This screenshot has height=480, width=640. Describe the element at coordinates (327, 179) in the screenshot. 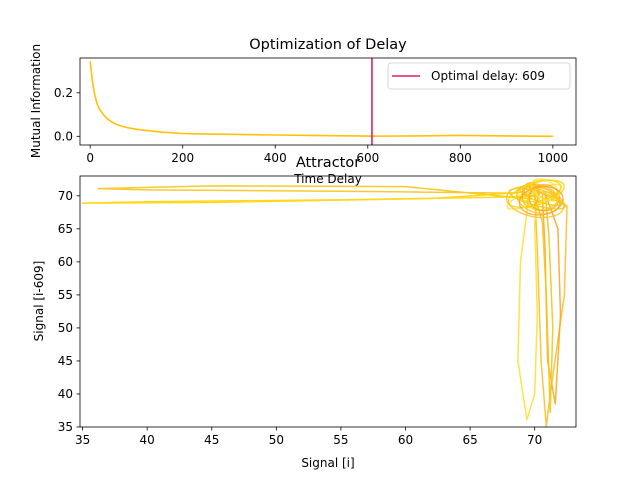

I see `delay-x-axis-title: Time Delay` at that location.